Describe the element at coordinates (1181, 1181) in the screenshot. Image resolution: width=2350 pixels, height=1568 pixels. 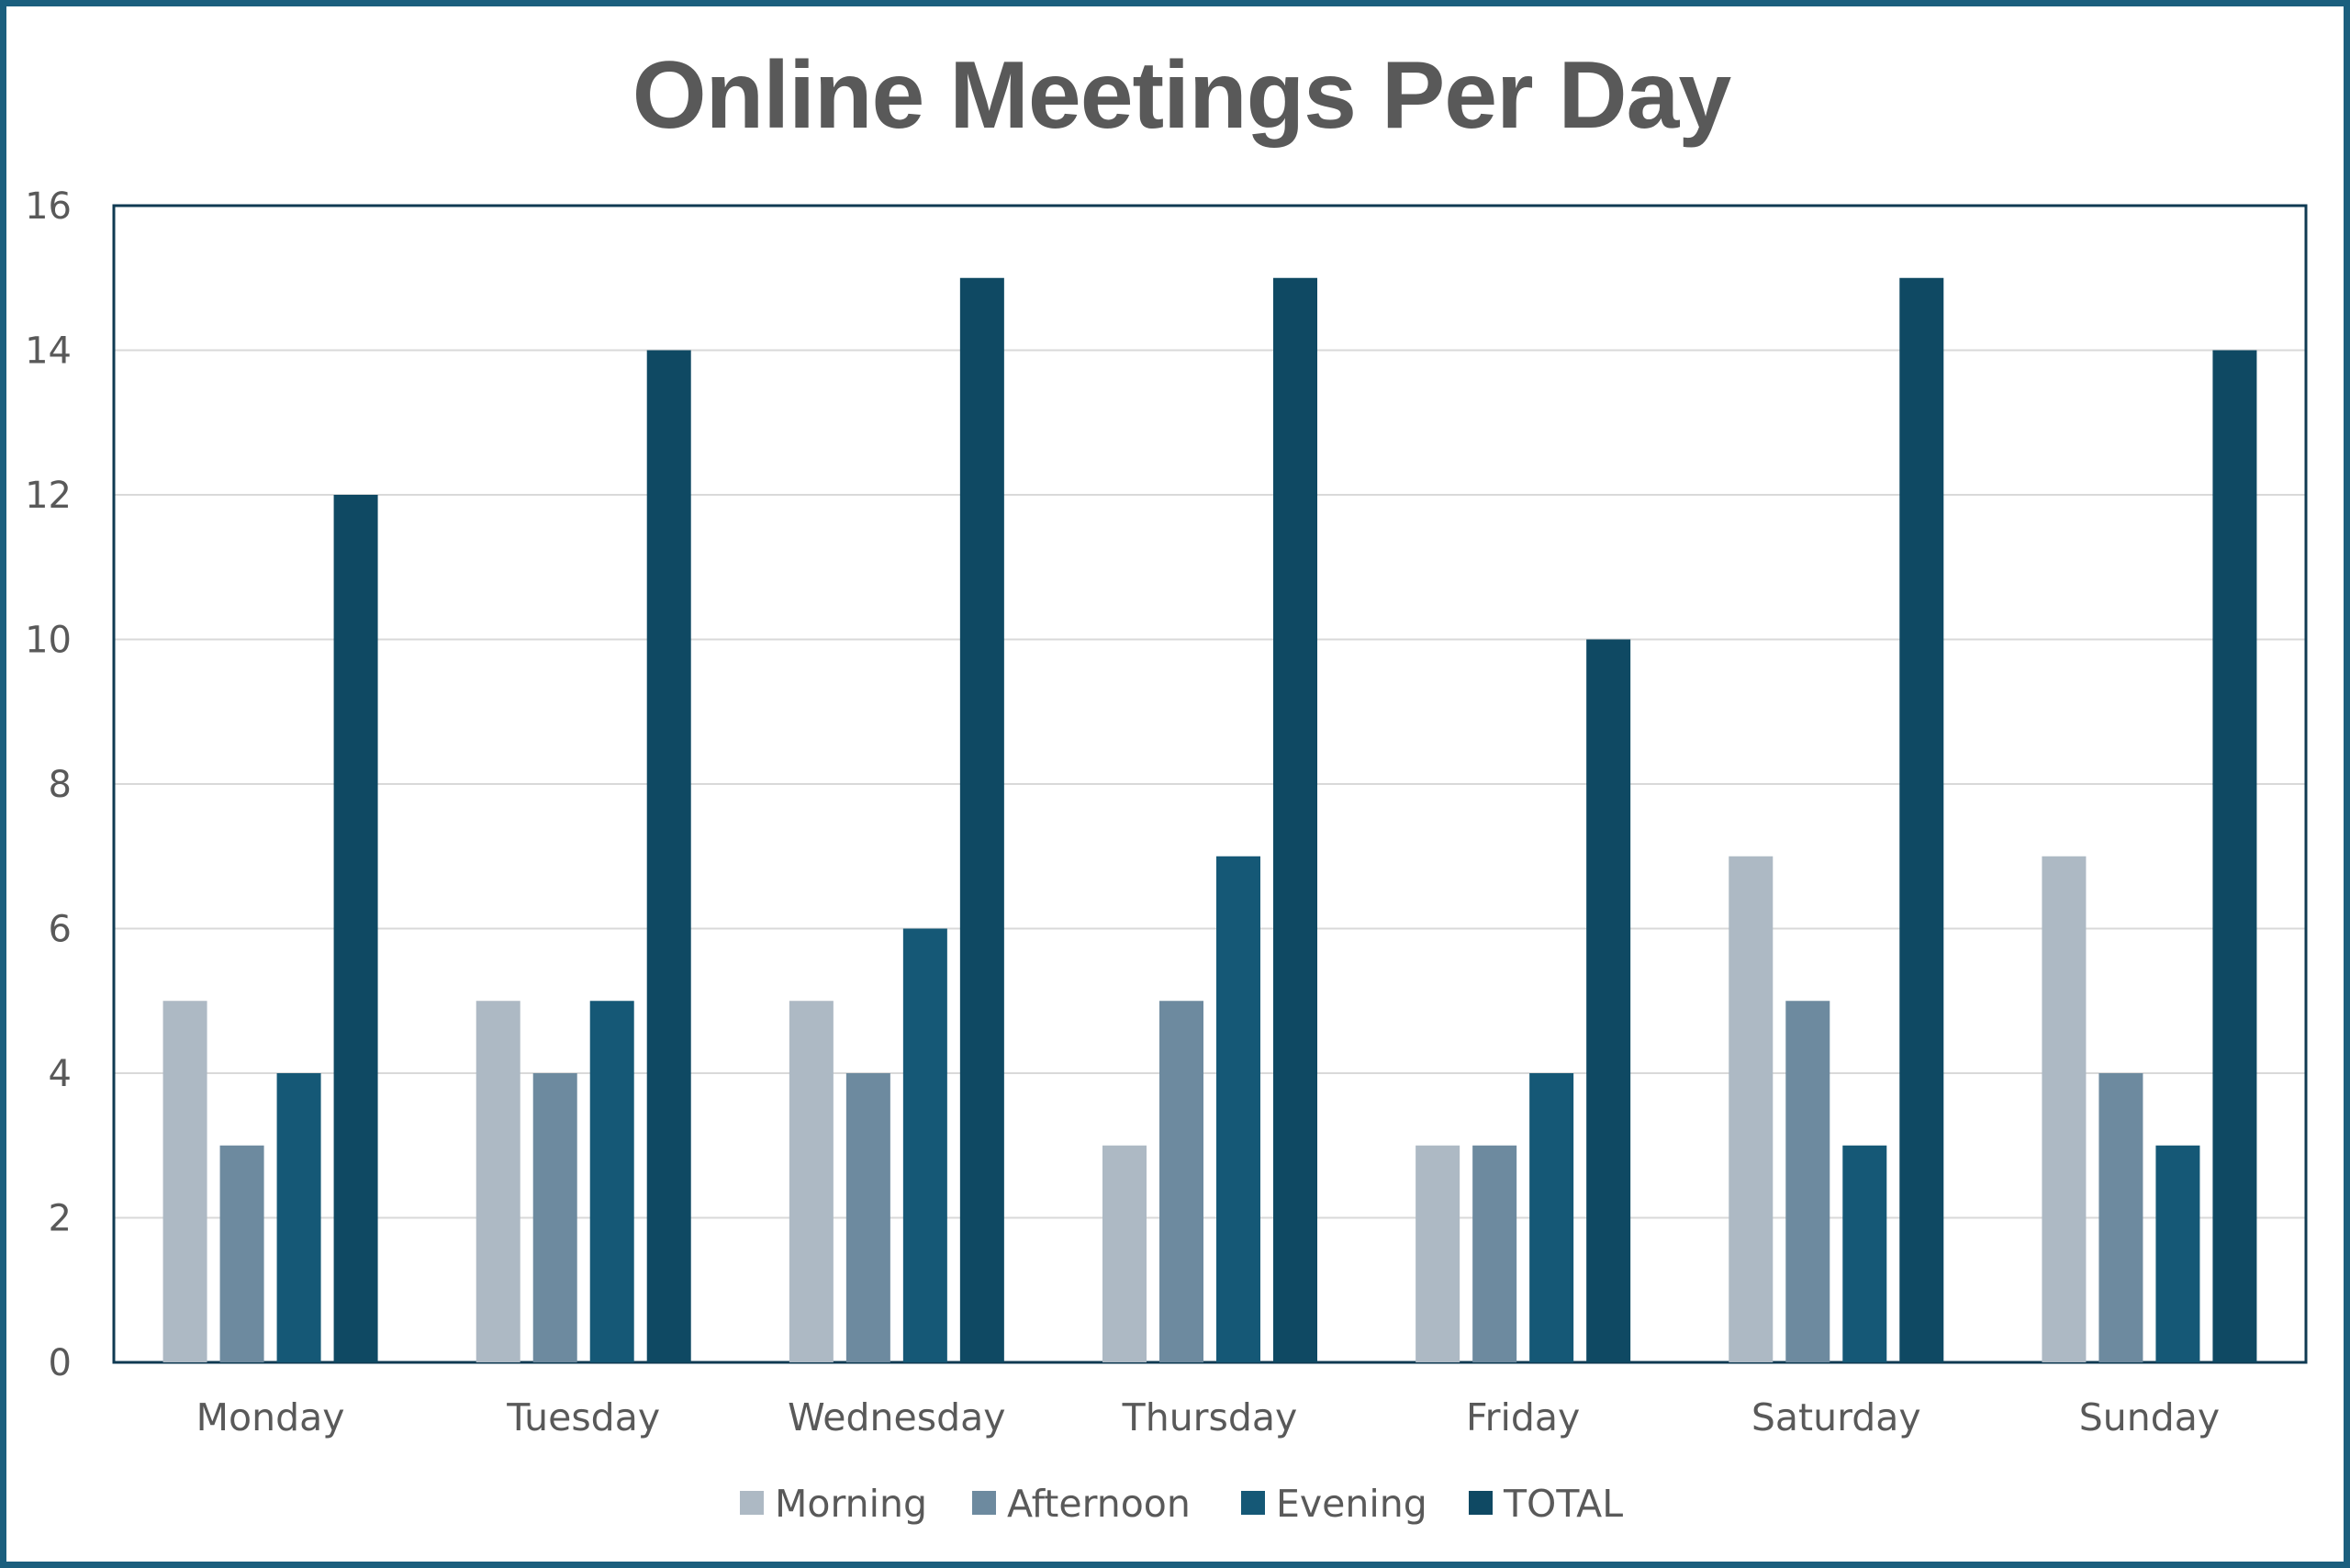
I see `bar-thursday-afternoon` at that location.